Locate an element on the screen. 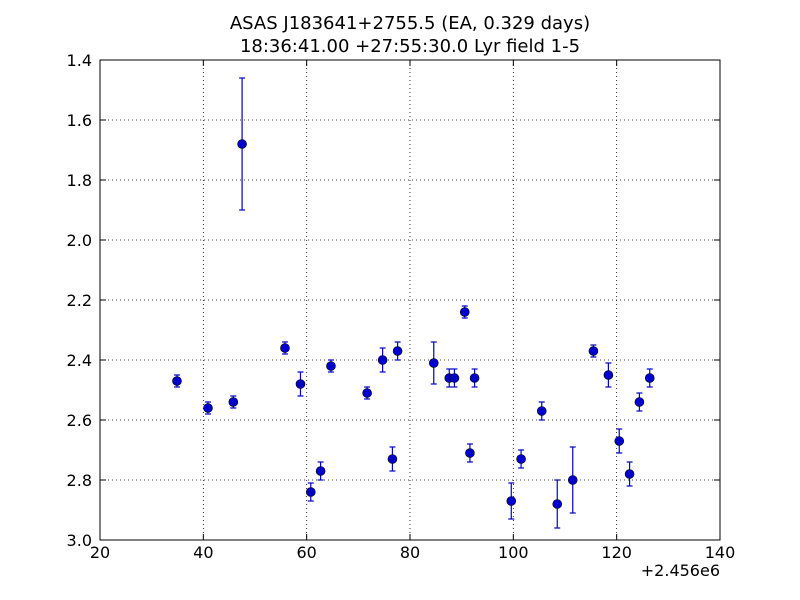 Image resolution: width=800 pixels, height=600 pixels. x-axis-offset-label: +2.456e6 is located at coordinates (680, 570).